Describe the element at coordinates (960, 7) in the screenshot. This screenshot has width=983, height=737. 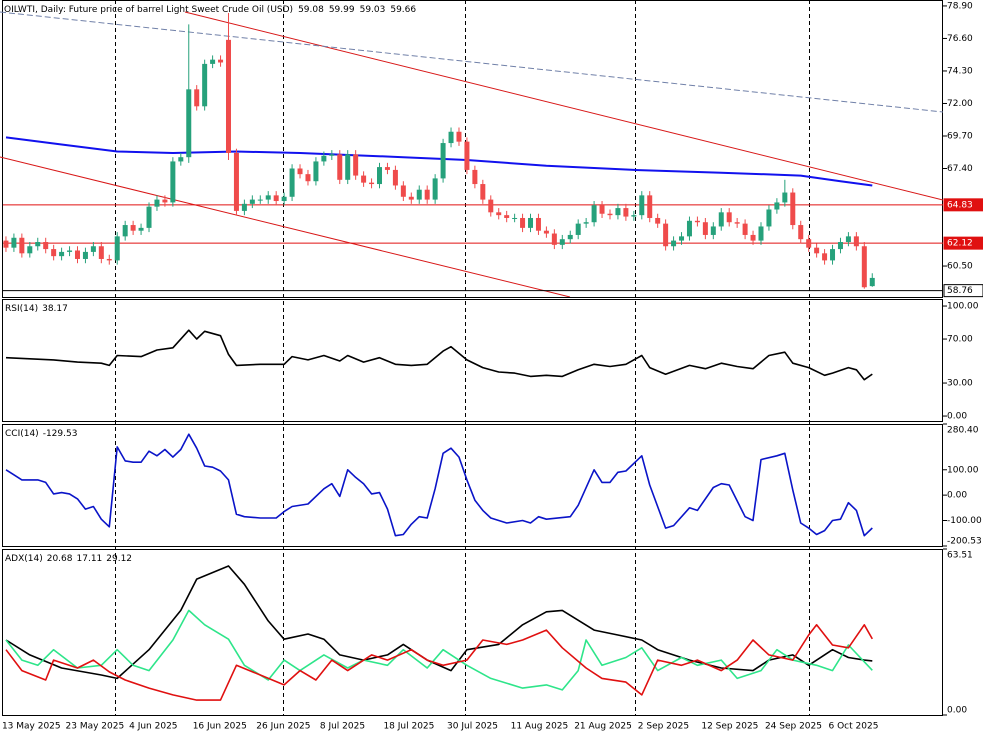
I see `y-tick-label: 78.90` at that location.